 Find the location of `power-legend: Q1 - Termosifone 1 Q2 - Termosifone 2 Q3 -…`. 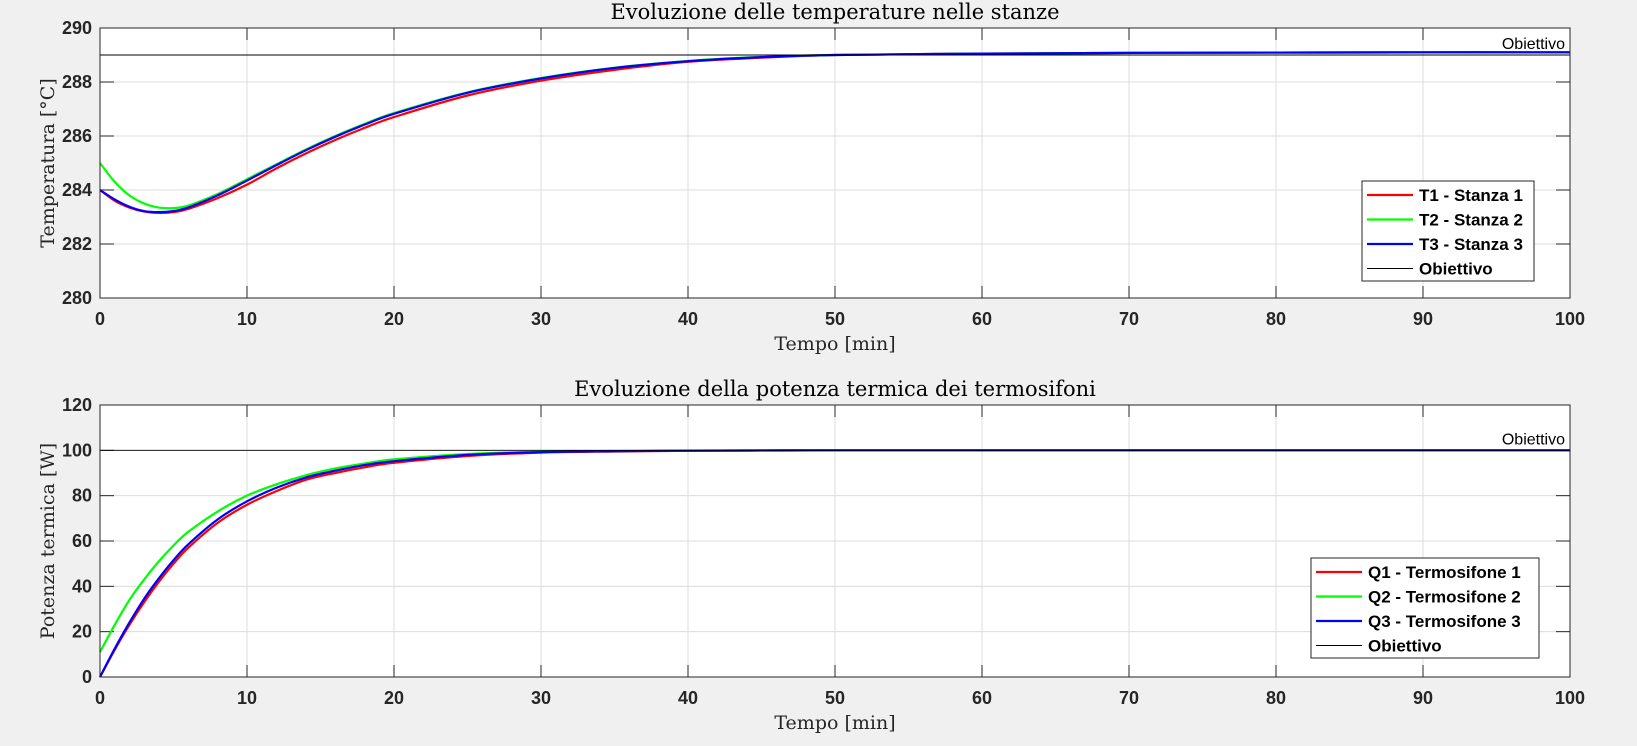

power-legend: Q1 - Termosifone 1 Q2 - Termosifone 2 Q3 -… is located at coordinates (1425, 608).